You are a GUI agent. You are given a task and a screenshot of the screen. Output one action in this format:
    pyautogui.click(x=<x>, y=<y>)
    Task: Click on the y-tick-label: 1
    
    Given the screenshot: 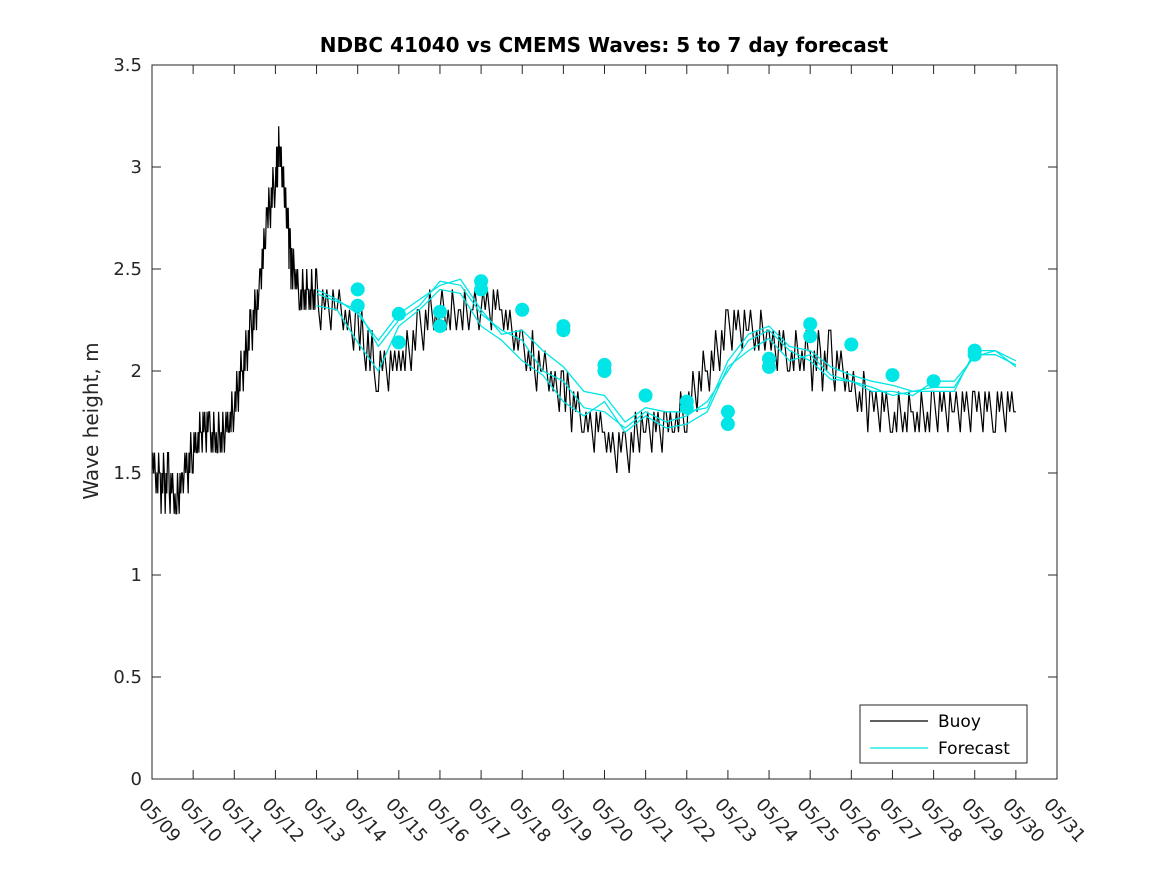 What is the action you would take?
    pyautogui.click(x=136, y=575)
    